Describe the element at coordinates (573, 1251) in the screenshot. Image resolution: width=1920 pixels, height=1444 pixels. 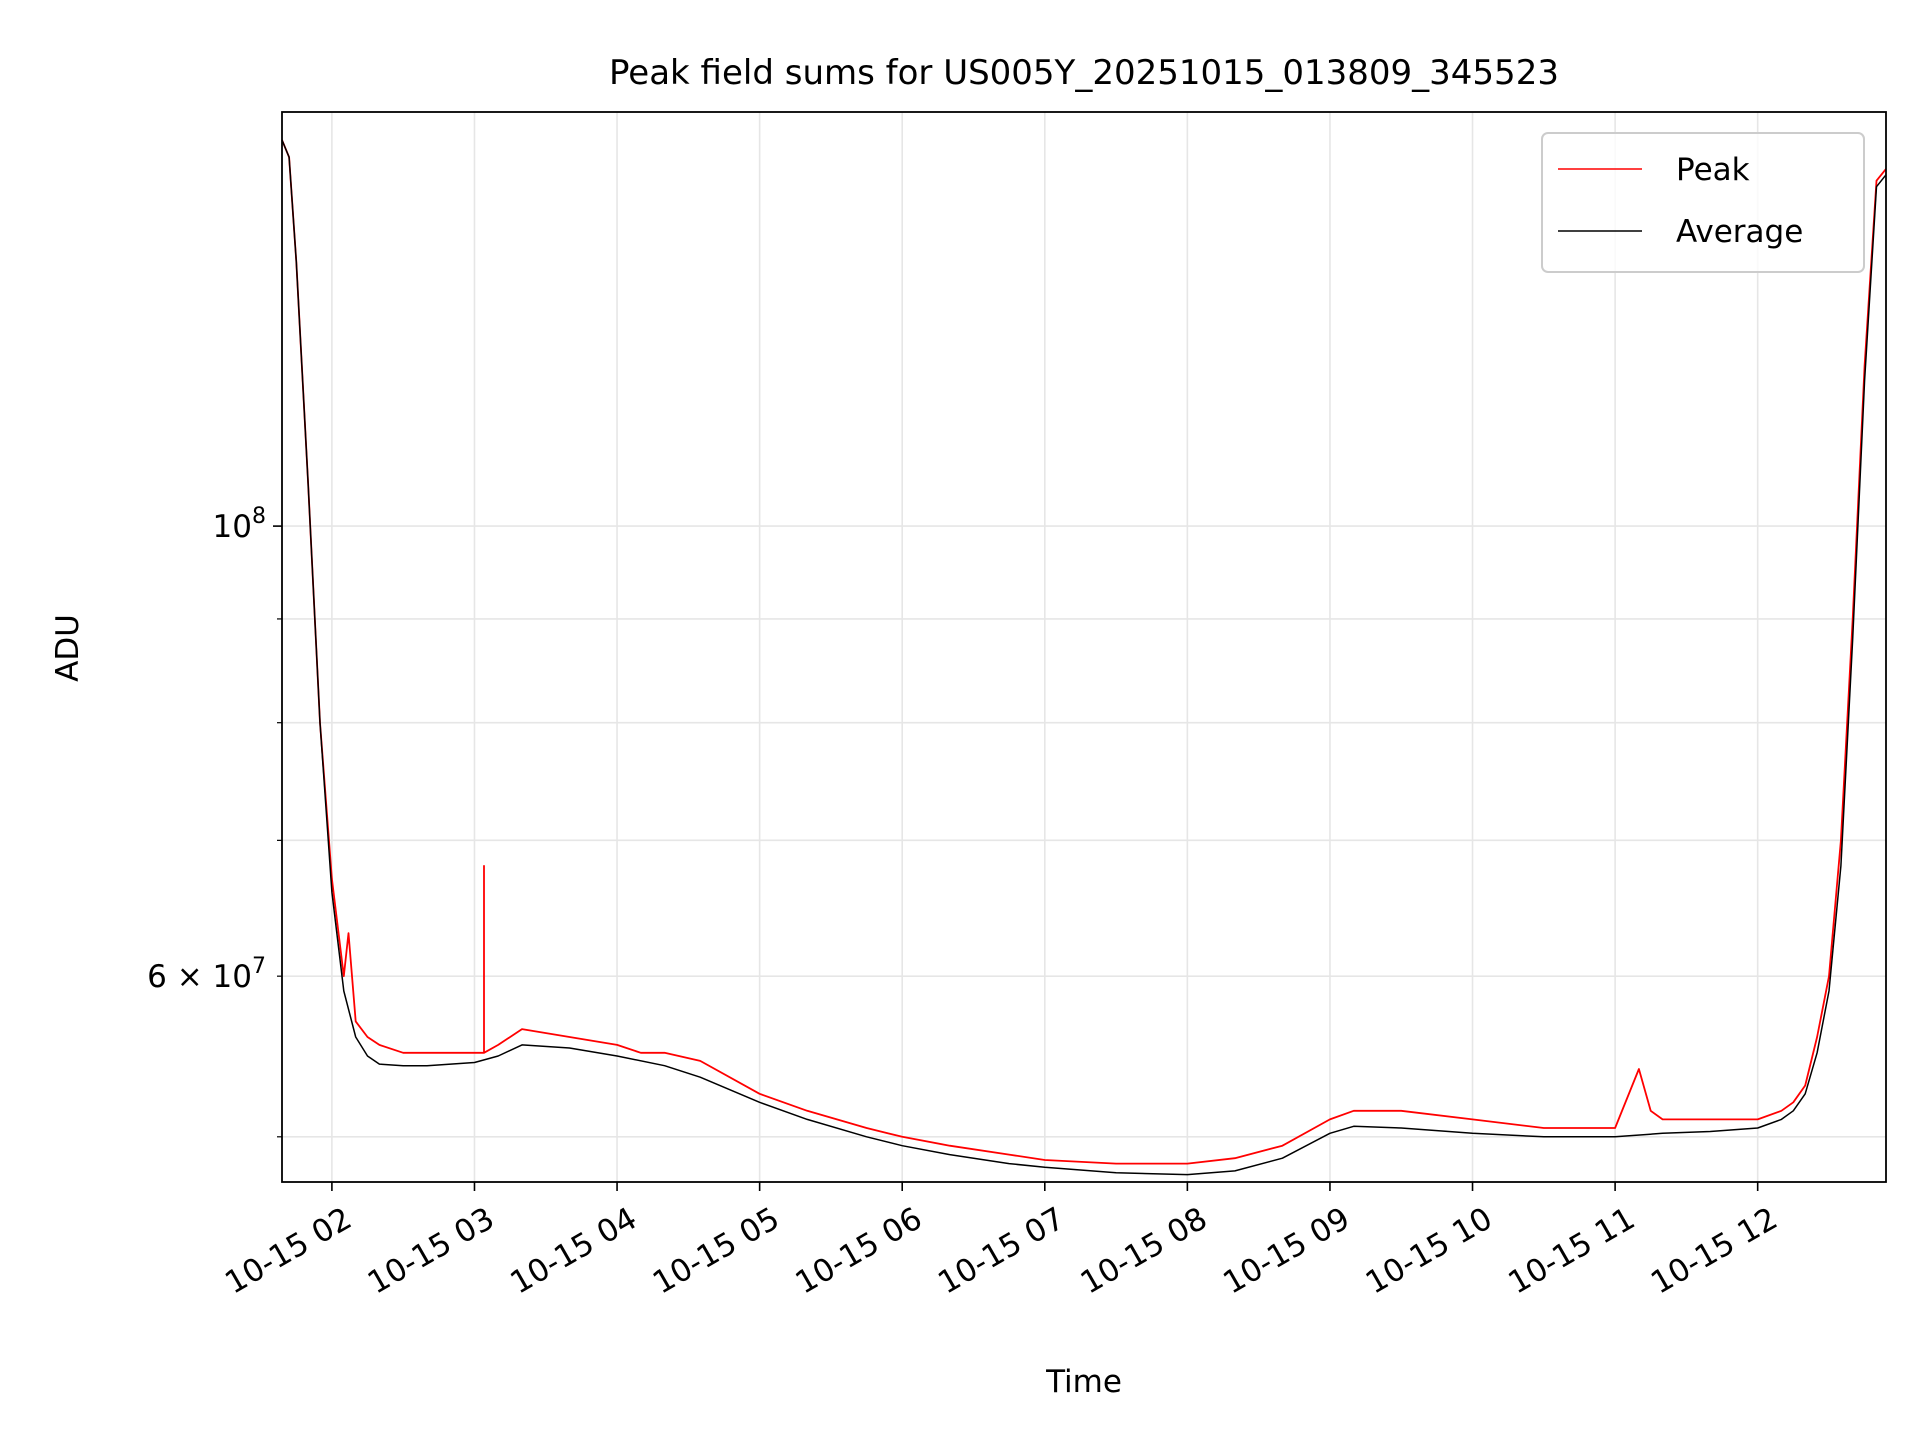
I see `x-tick-label: 10-15 04` at that location.